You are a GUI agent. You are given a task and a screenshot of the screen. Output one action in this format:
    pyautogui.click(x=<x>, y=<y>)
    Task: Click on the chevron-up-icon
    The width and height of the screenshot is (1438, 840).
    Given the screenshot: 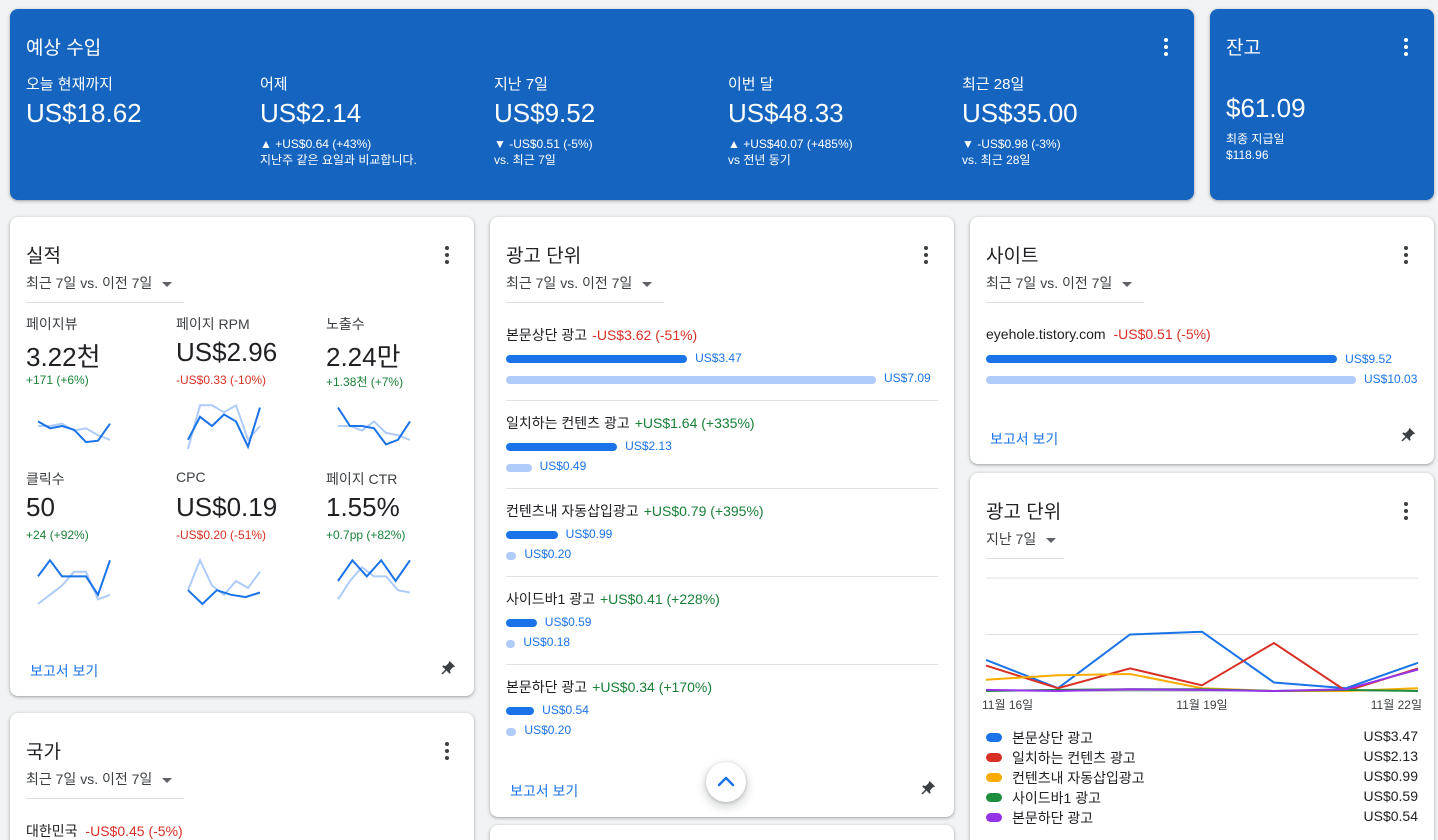 What is the action you would take?
    pyautogui.click(x=726, y=781)
    